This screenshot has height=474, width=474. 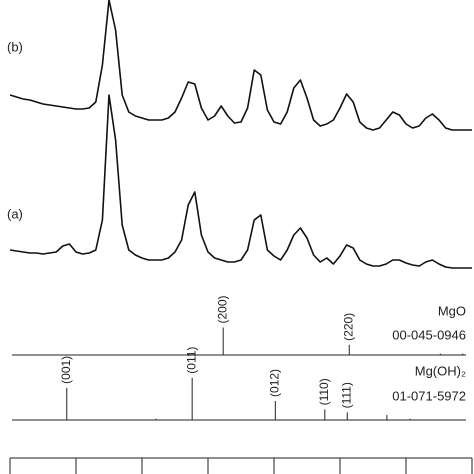 What do you see at coordinates (440, 370) in the screenshot?
I see `reference-name: Mg(OH)₂` at bounding box center [440, 370].